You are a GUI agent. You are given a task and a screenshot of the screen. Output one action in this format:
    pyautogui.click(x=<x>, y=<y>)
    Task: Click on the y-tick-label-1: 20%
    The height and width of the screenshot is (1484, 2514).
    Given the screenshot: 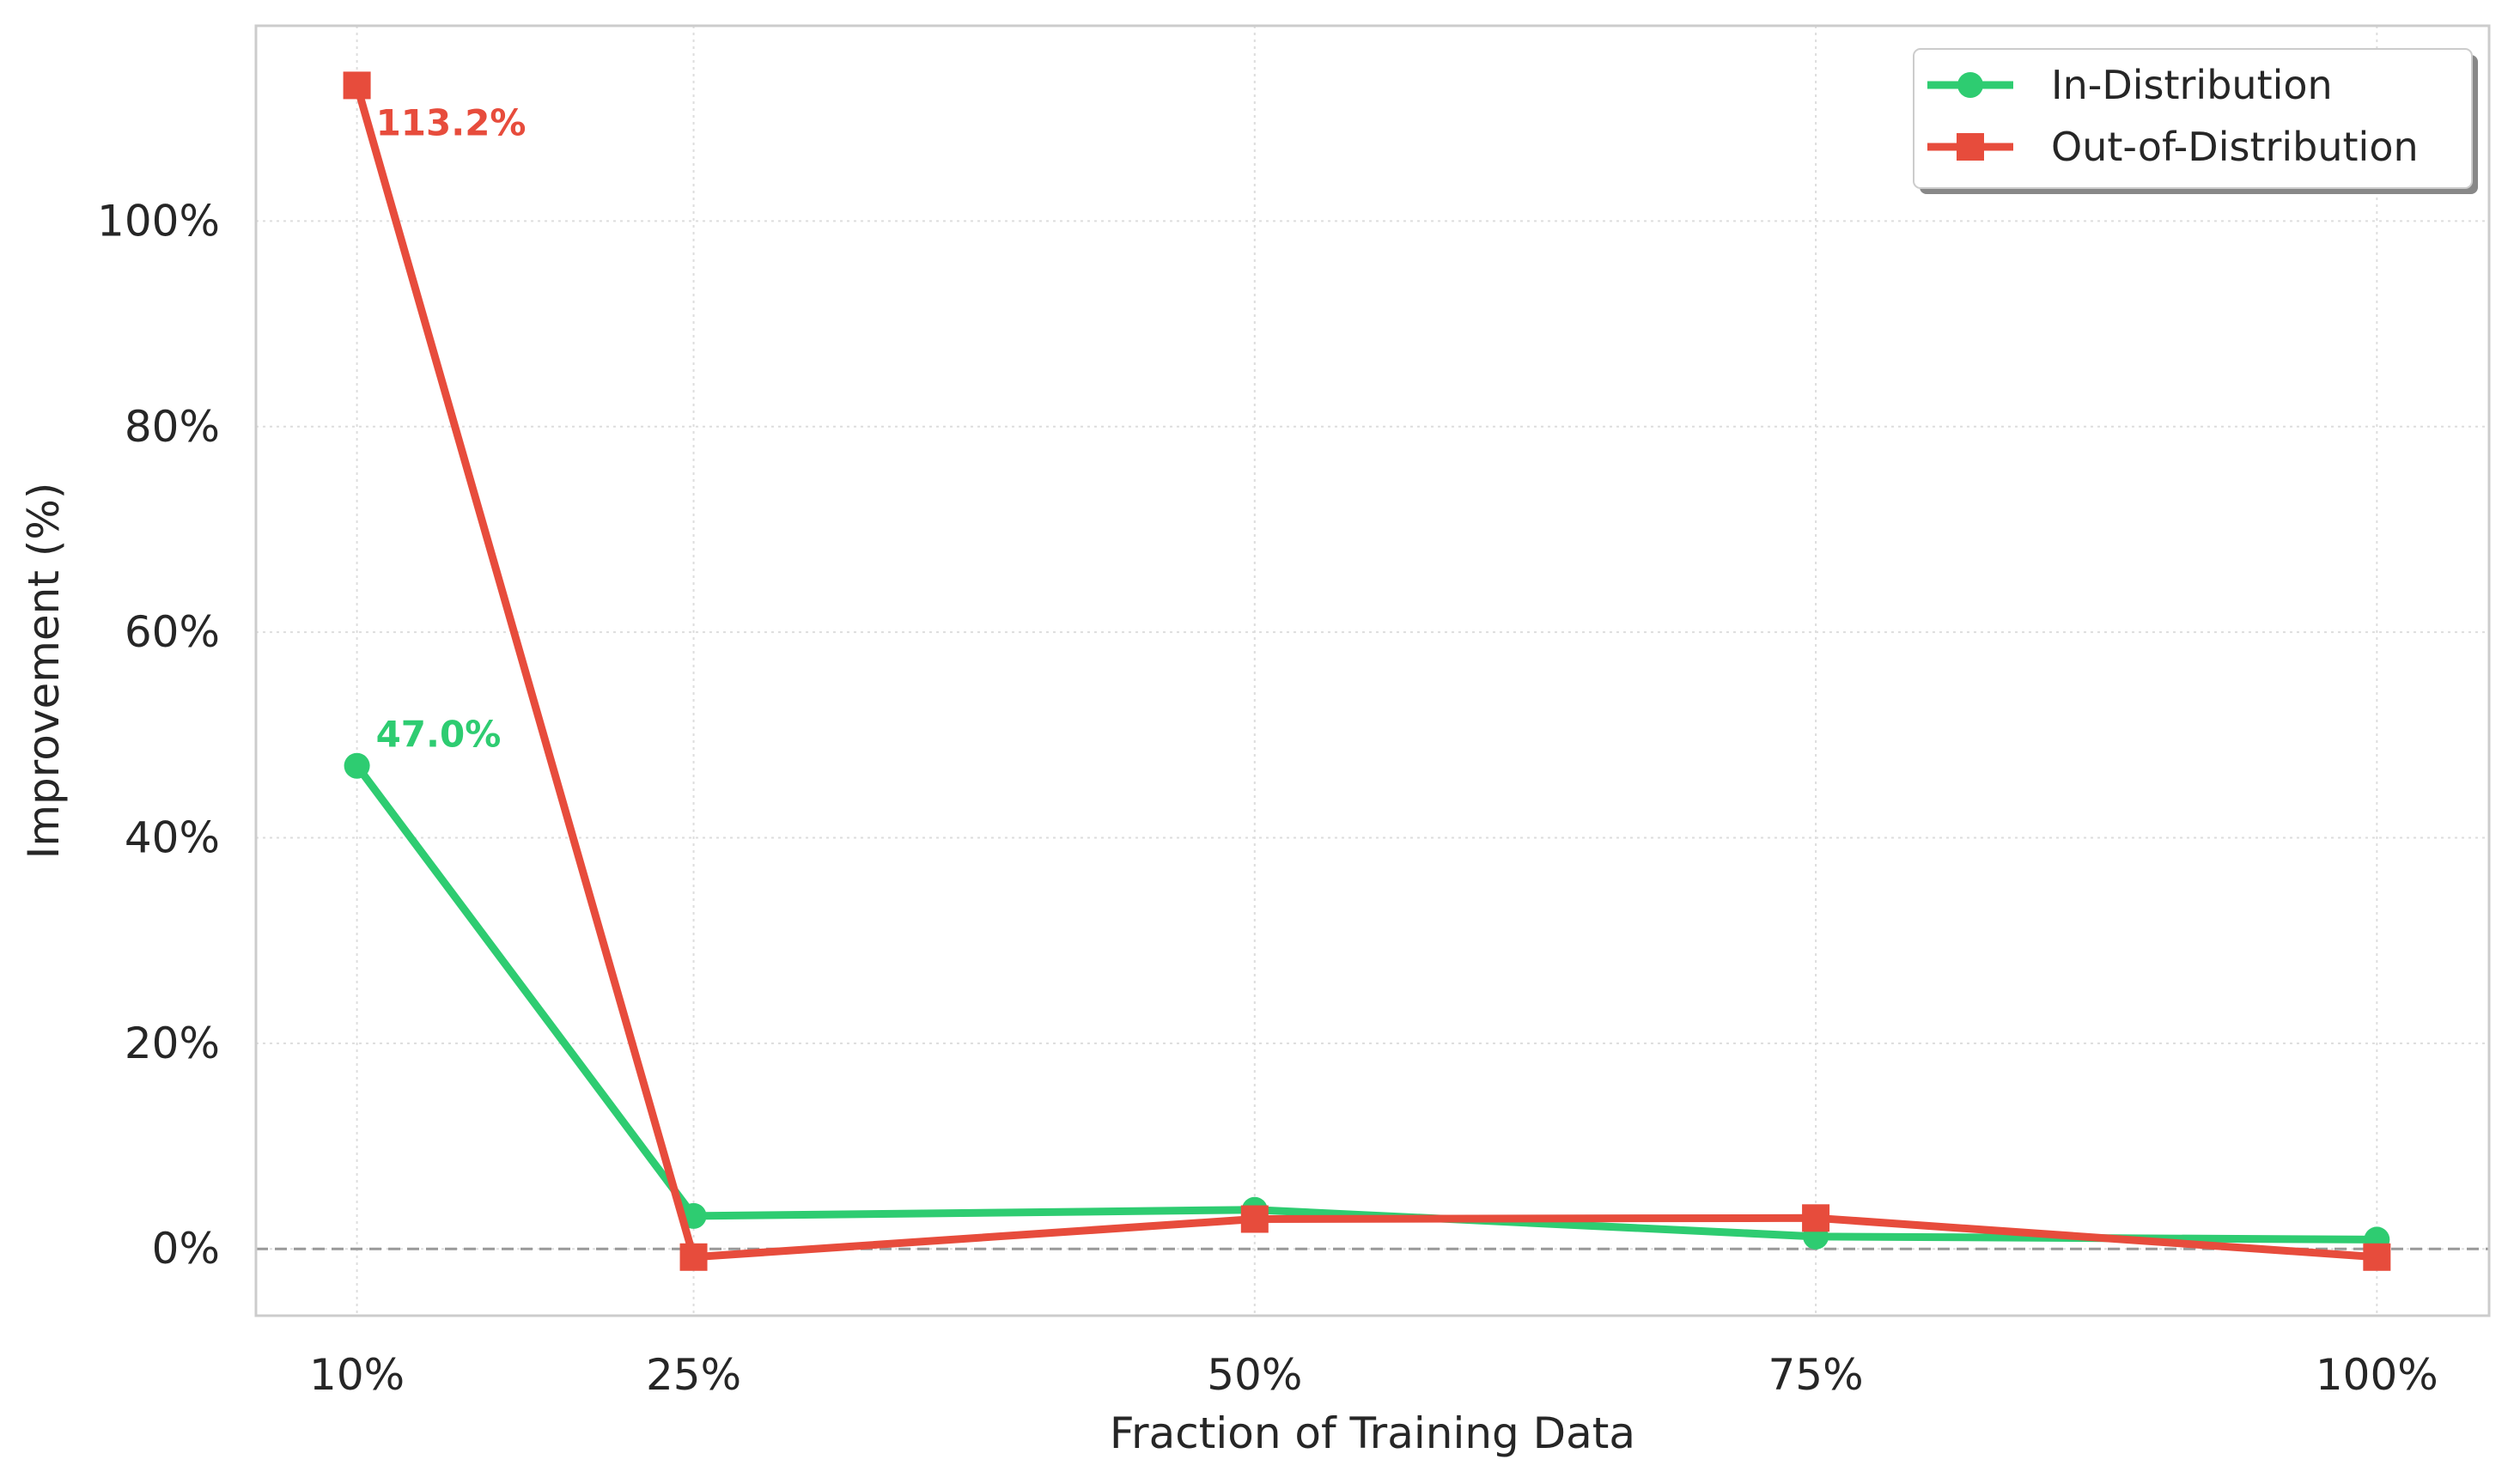 What is the action you would take?
    pyautogui.click(x=172, y=1043)
    